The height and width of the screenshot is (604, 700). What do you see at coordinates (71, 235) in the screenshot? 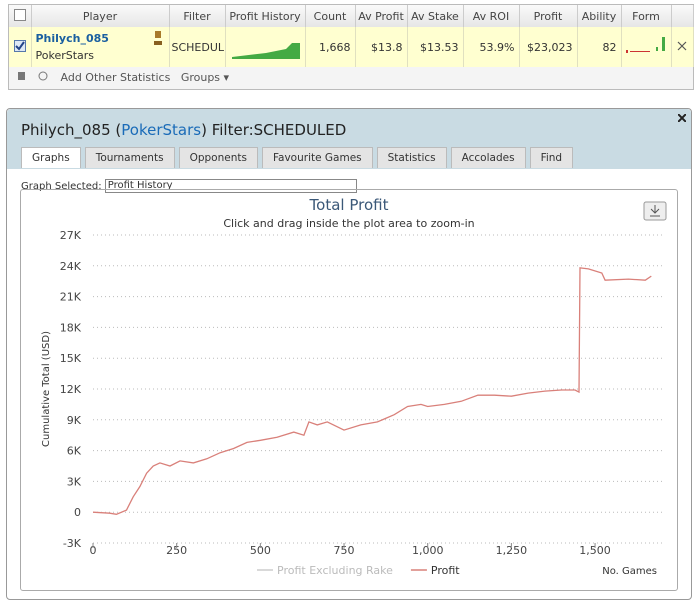
I see `y-tick-label: 27K` at bounding box center [71, 235].